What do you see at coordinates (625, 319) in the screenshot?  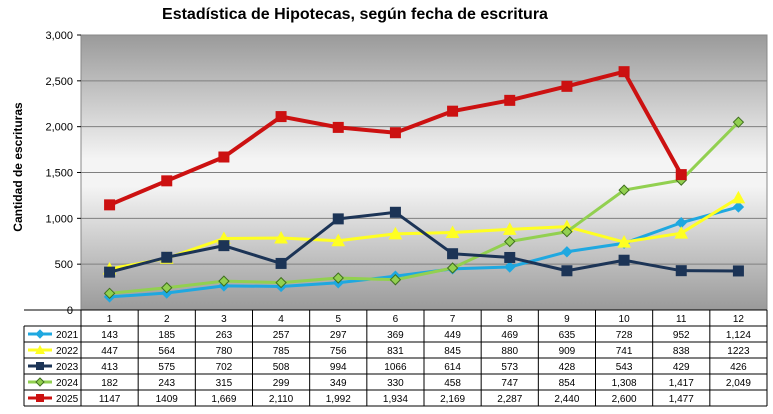 I see `x-tick-label: 10` at bounding box center [625, 319].